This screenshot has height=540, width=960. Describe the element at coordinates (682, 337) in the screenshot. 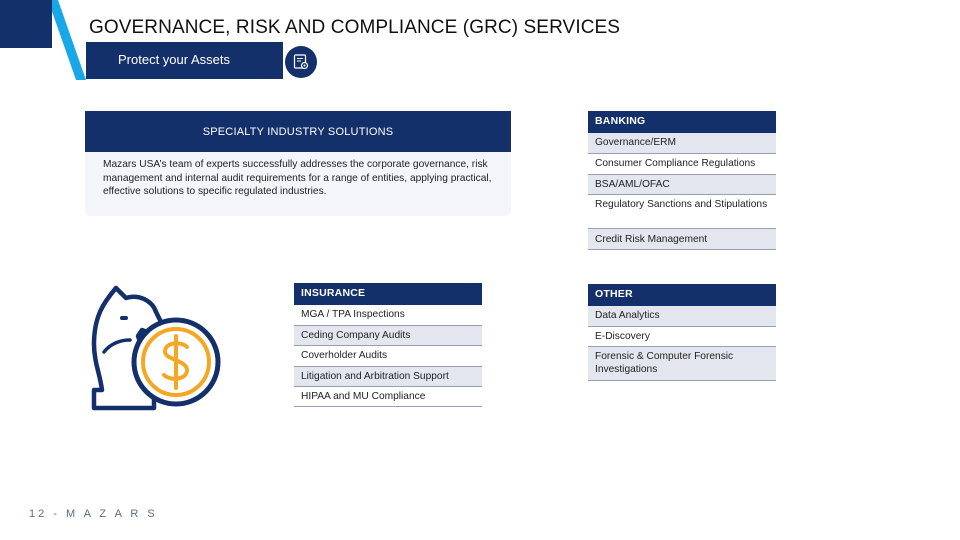

I see `list-item: E-Discovery` at that location.